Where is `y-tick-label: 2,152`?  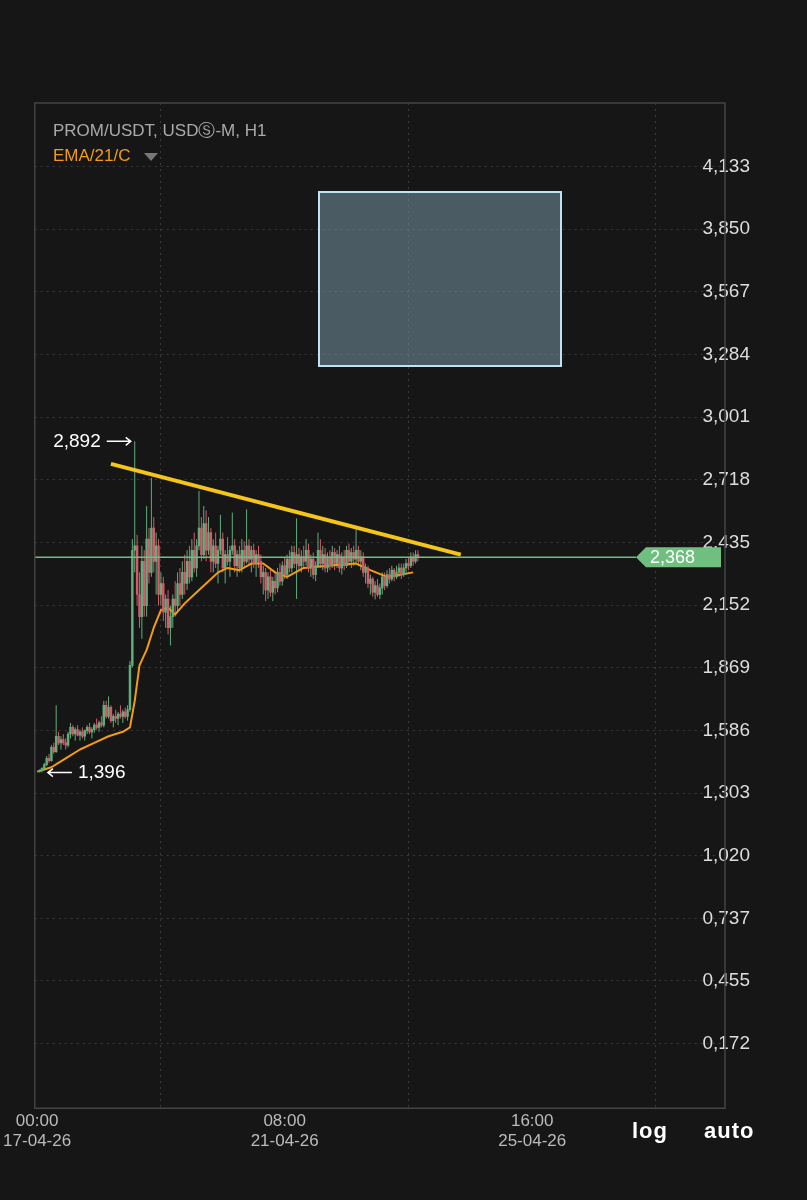 y-tick-label: 2,152 is located at coordinates (726, 604).